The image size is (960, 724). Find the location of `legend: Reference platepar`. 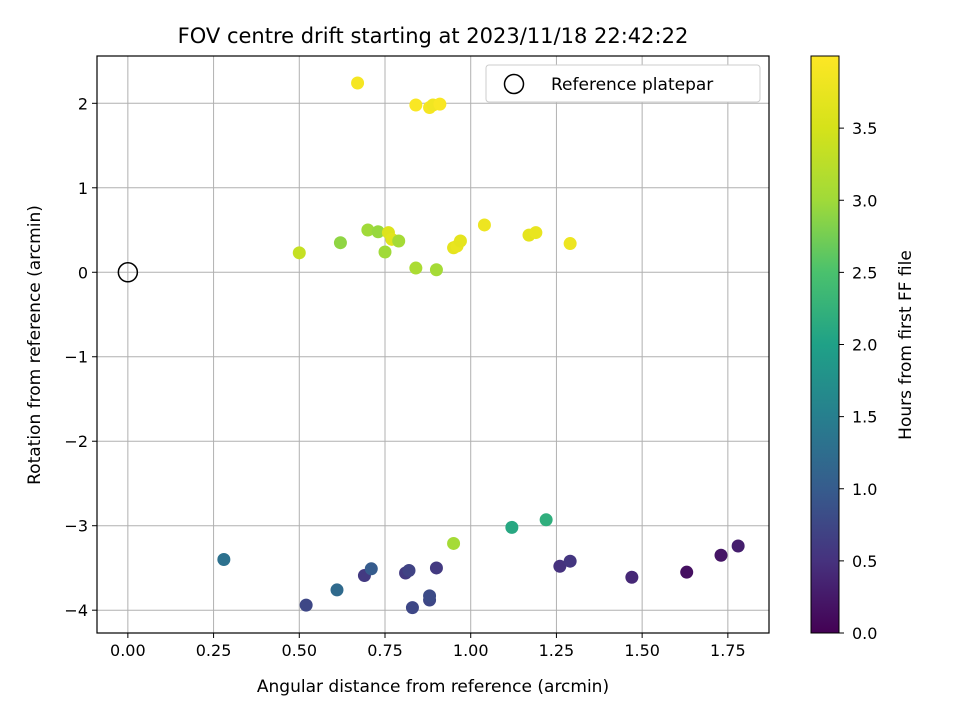

legend: Reference platepar is located at coordinates (623, 83).